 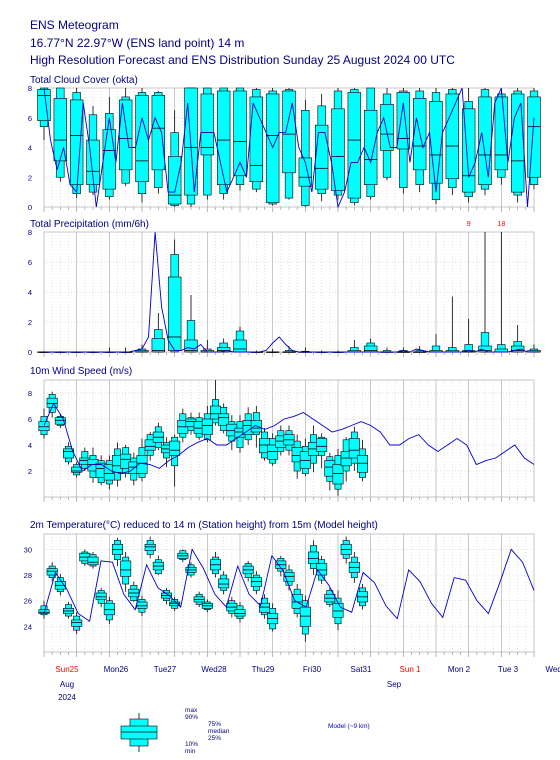 I want to click on meteogram-title: ENS Meteogram, so click(x=74, y=25).